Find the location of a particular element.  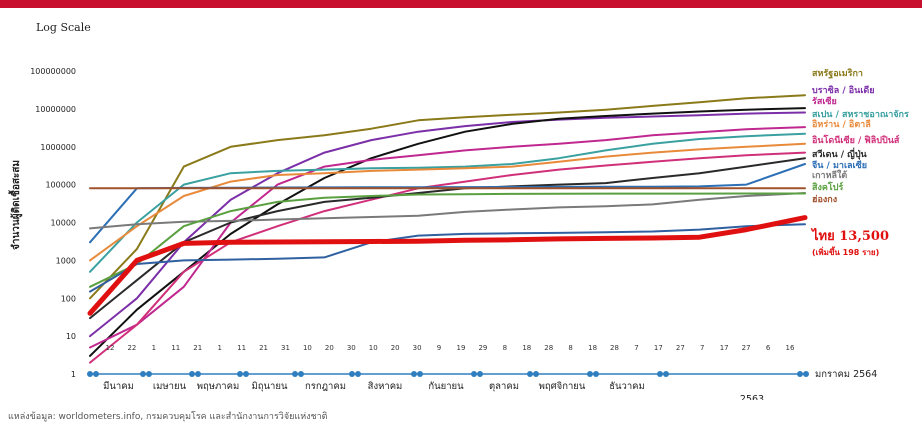

y-tick-label: 100000 is located at coordinates (60, 185).